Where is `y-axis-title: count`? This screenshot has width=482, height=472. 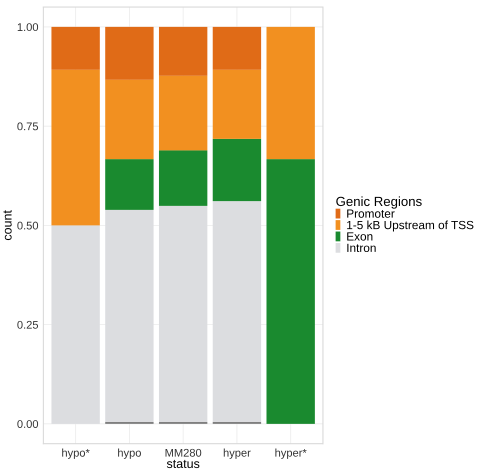 y-axis-title: count is located at coordinates (7, 225).